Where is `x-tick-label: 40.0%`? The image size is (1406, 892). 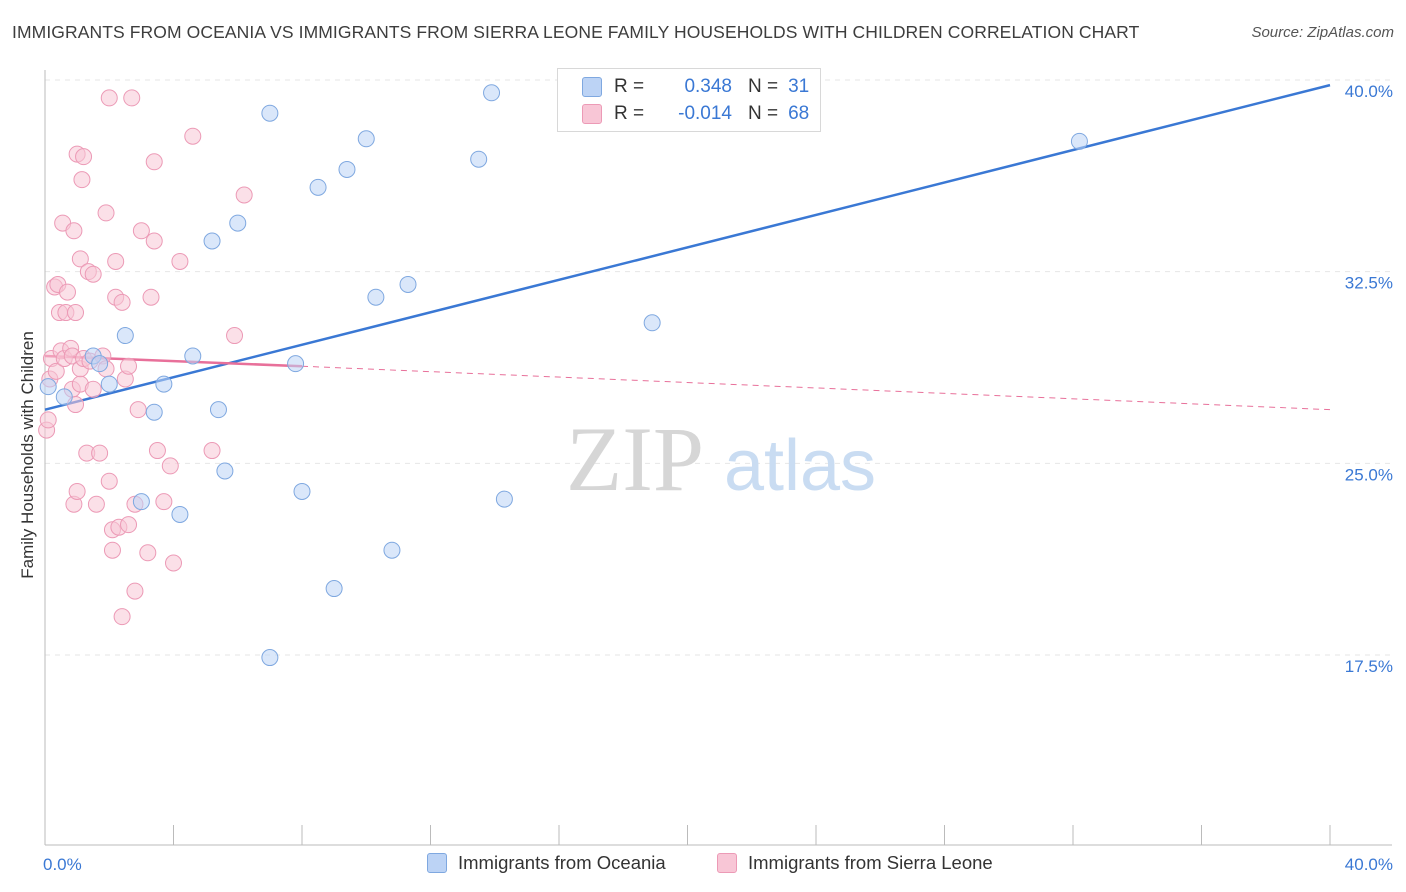 x-tick-label: 40.0% is located at coordinates (1369, 864).